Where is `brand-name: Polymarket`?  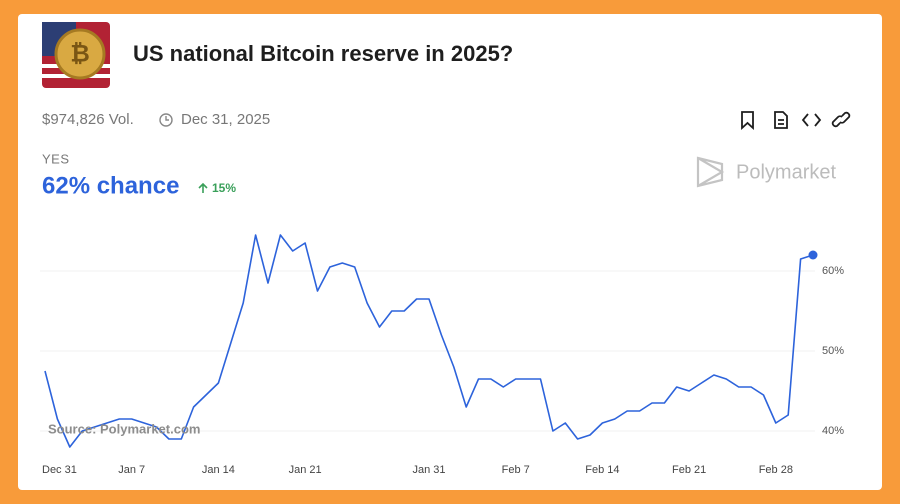
brand-name: Polymarket is located at coordinates (786, 172).